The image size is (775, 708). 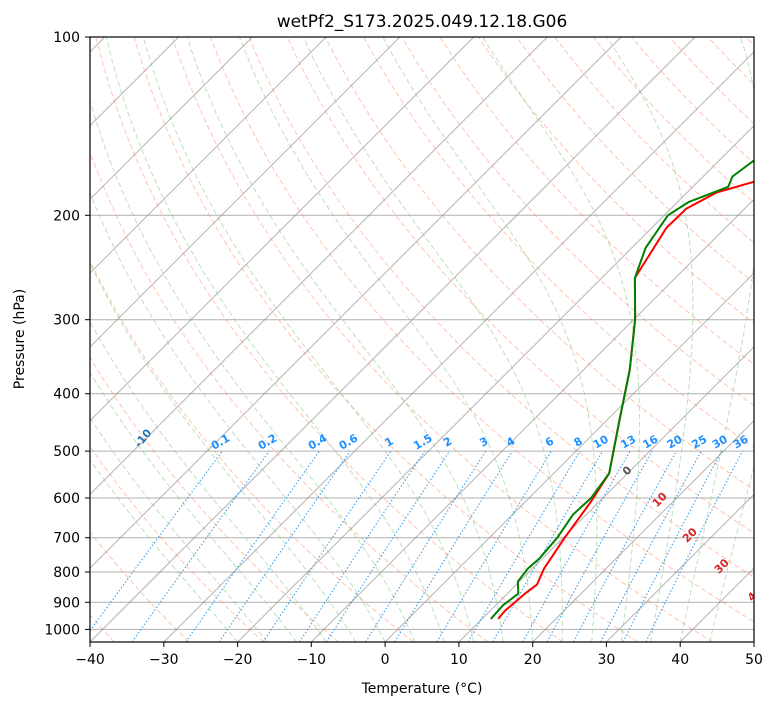 I want to click on x-axis-ticks: −40 −30 −20 −10 0 10 20 30 40 50, so click(x=419, y=655).